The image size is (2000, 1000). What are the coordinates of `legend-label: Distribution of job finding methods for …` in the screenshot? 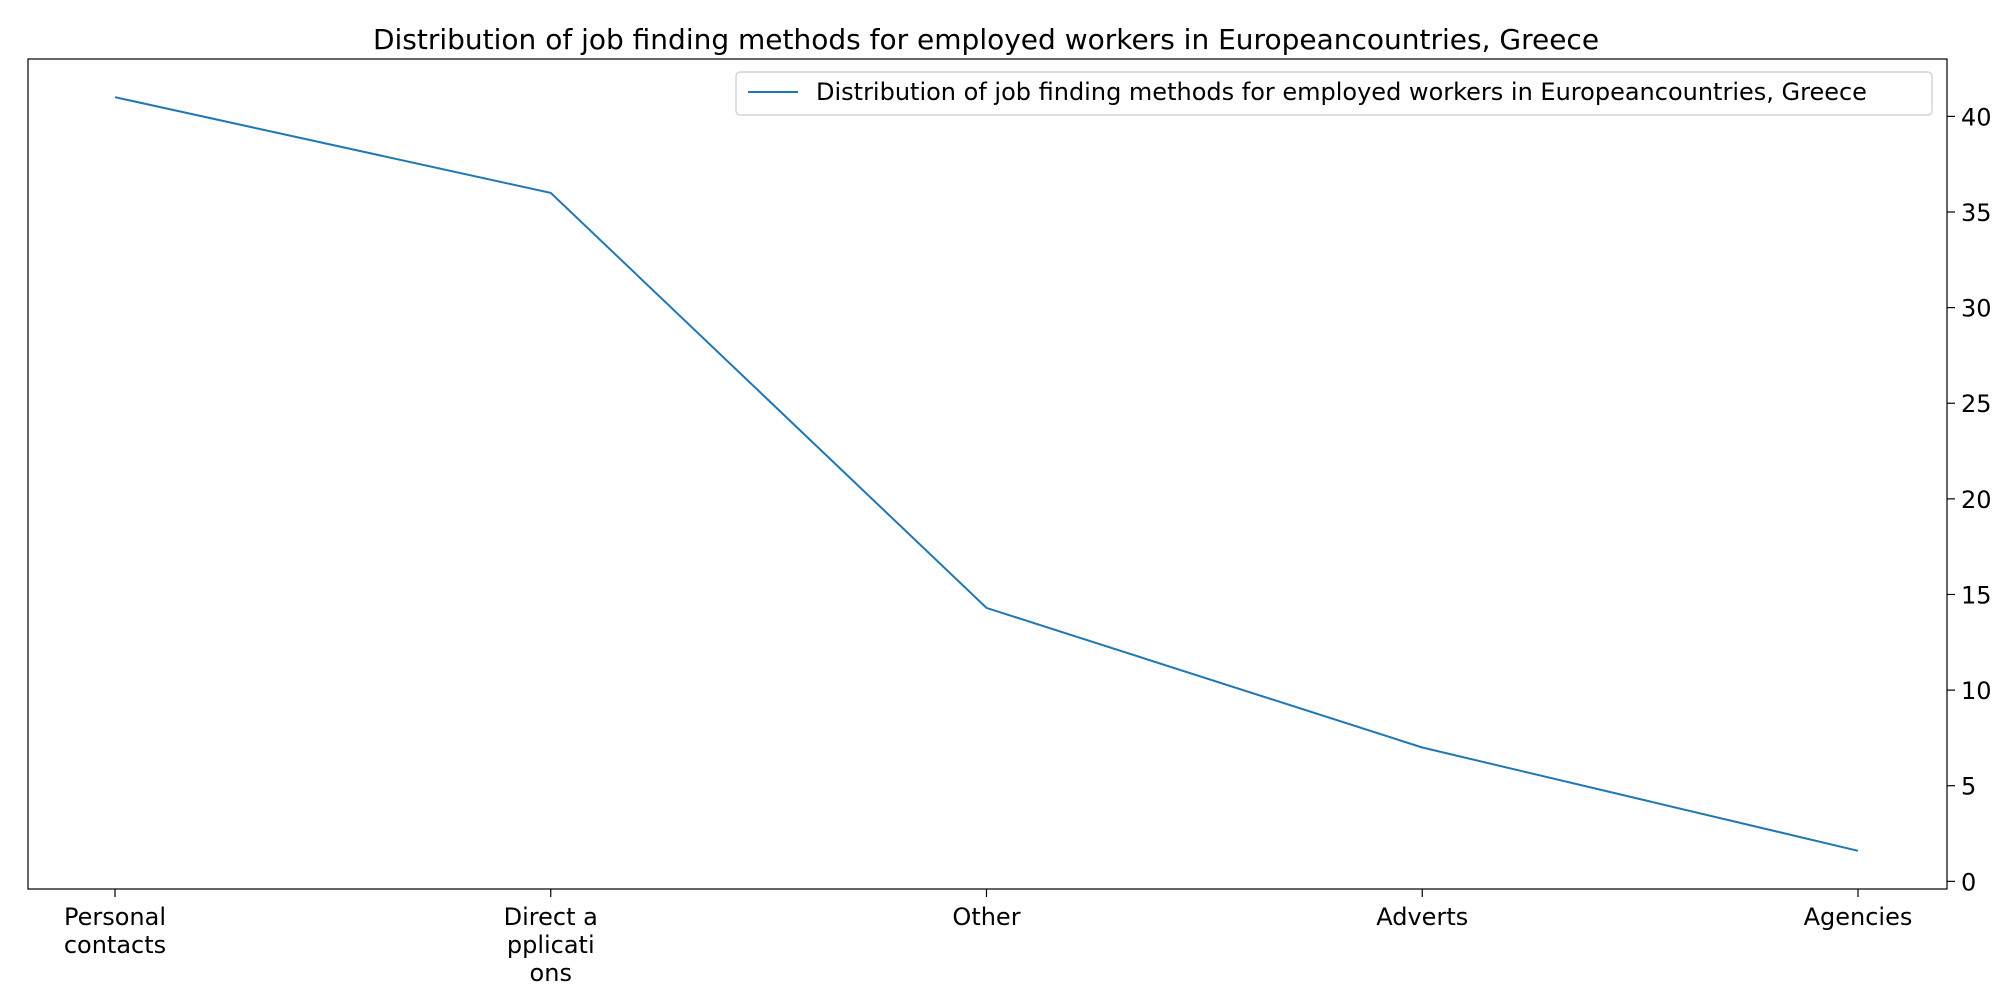 It's located at (1341, 92).